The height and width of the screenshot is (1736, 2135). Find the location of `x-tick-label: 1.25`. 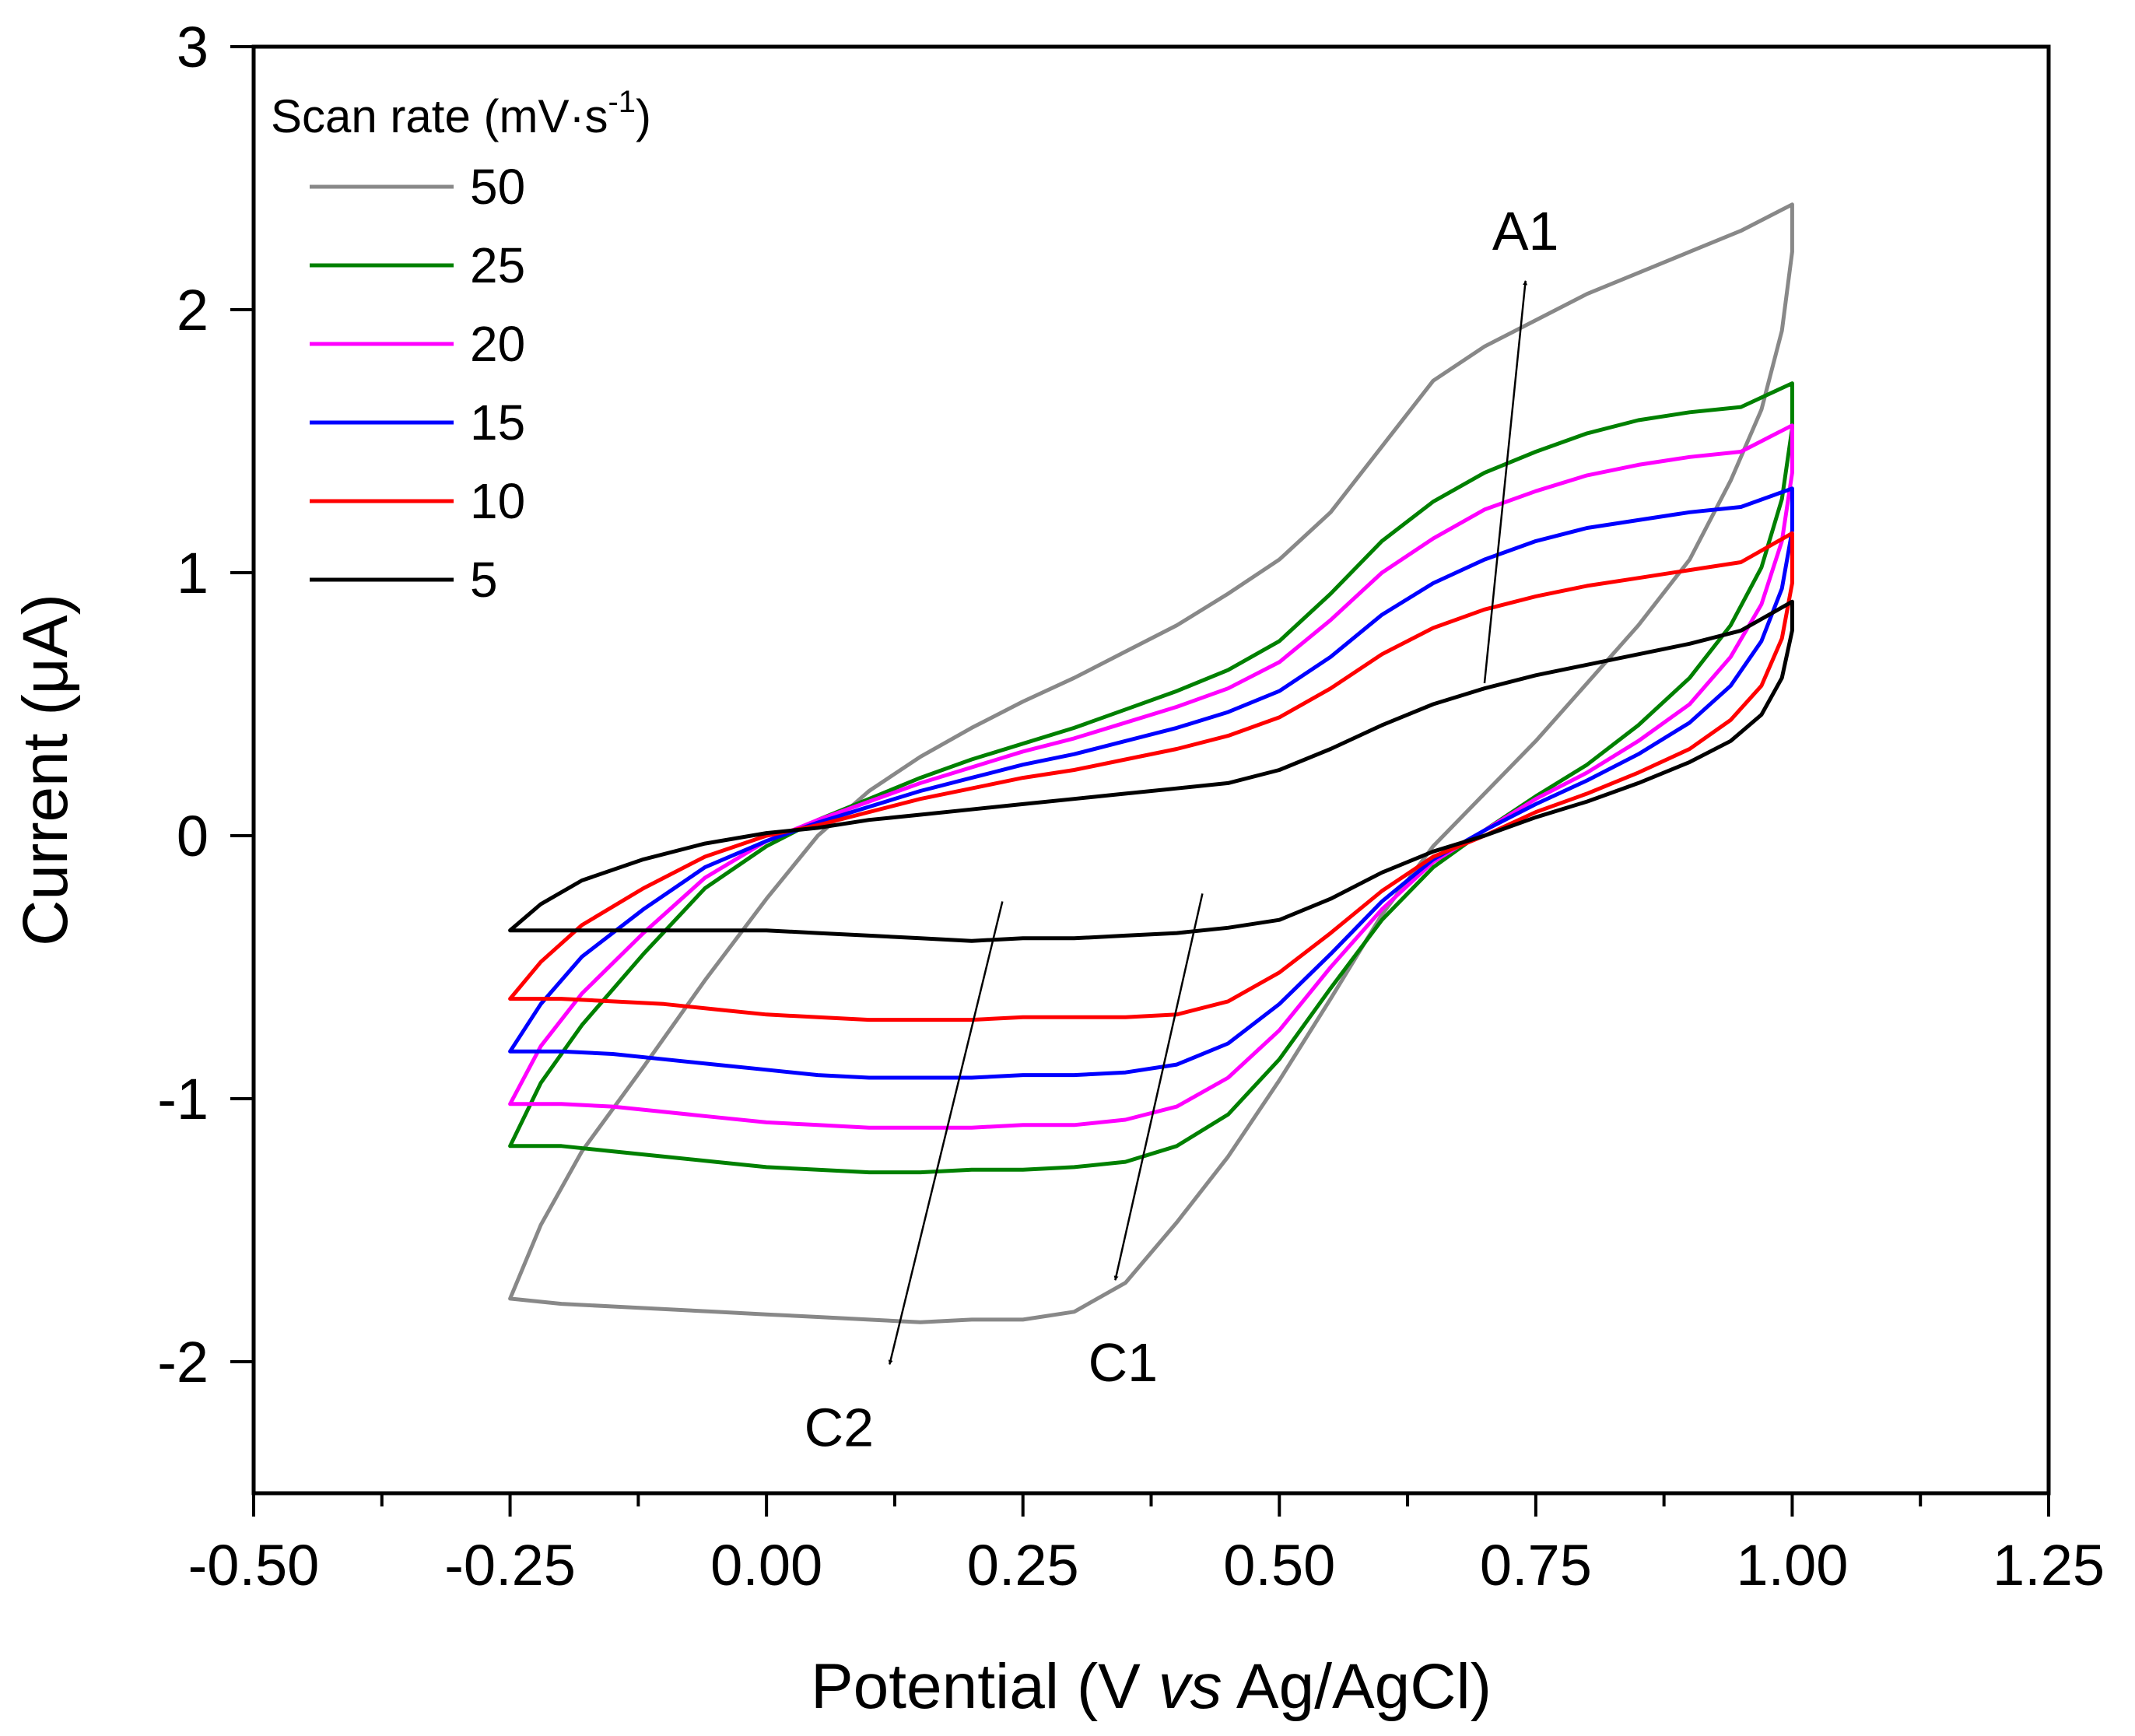

x-tick-label: 1.25 is located at coordinates (2049, 1565).